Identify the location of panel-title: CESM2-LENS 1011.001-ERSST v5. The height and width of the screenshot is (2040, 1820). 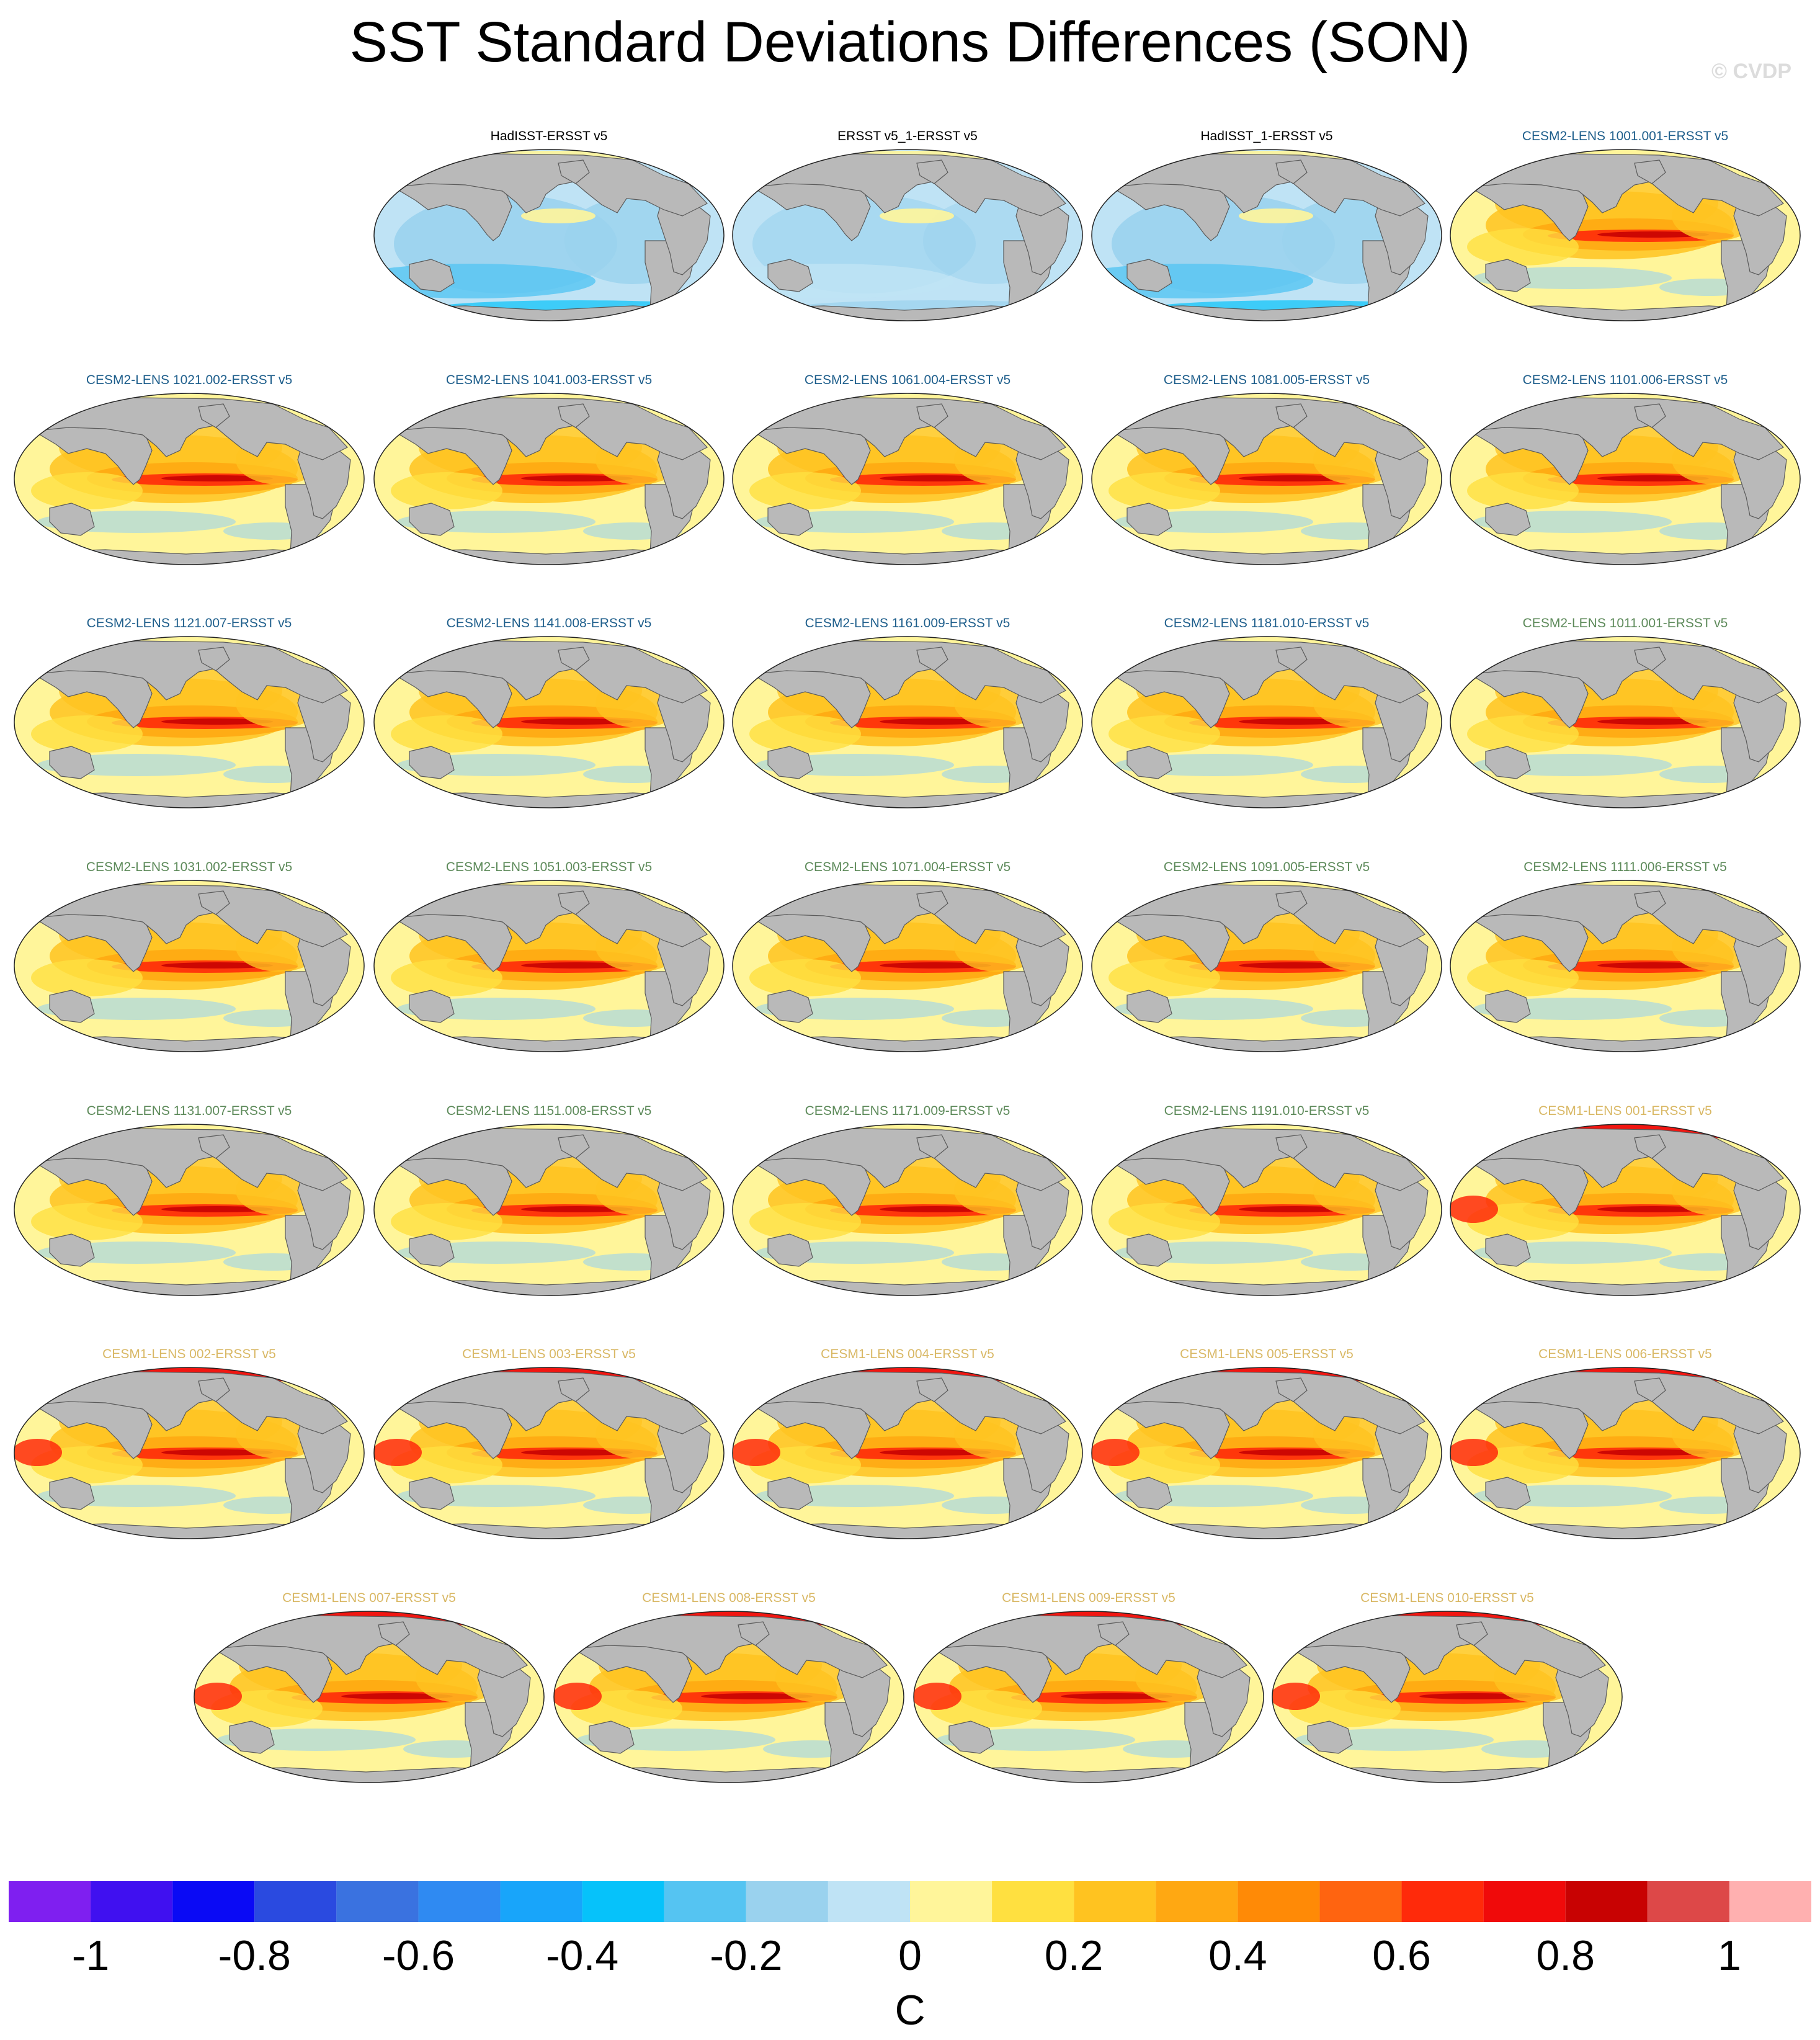
(1625, 623).